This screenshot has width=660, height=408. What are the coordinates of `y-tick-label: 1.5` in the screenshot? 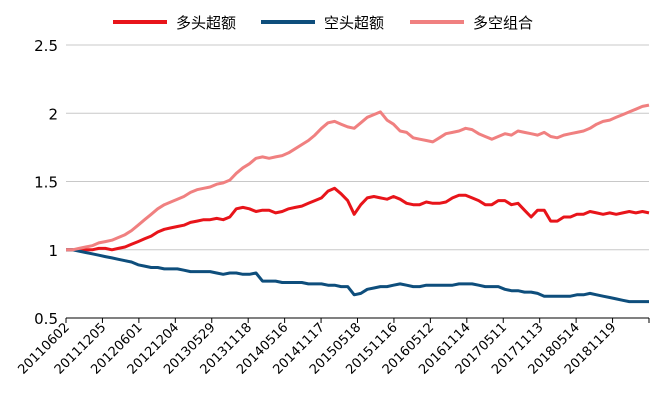 It's located at (46, 183).